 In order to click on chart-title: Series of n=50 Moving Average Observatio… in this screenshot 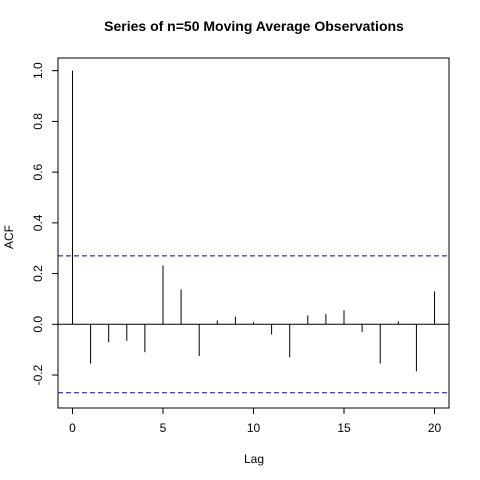, I will do `click(254, 26)`.